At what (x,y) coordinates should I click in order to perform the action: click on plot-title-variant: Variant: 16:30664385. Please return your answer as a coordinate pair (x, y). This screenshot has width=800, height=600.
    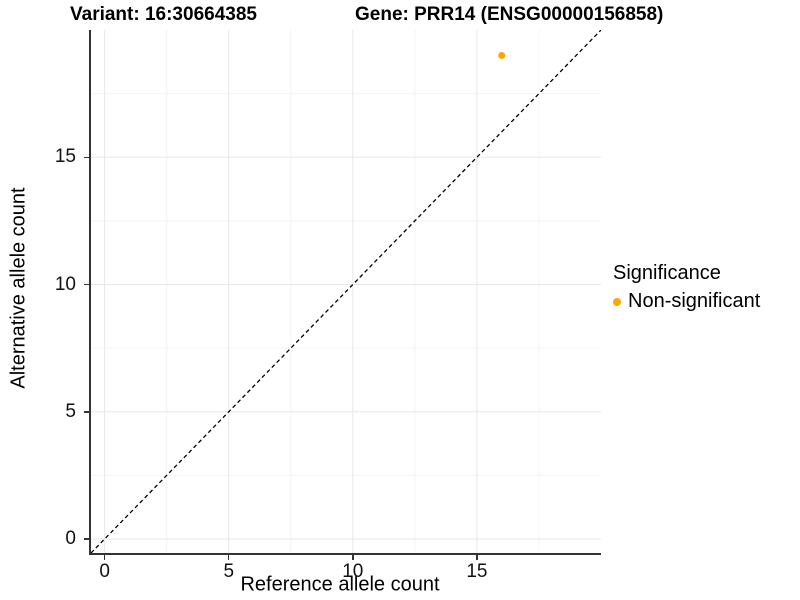
    Looking at the image, I should click on (163, 14).